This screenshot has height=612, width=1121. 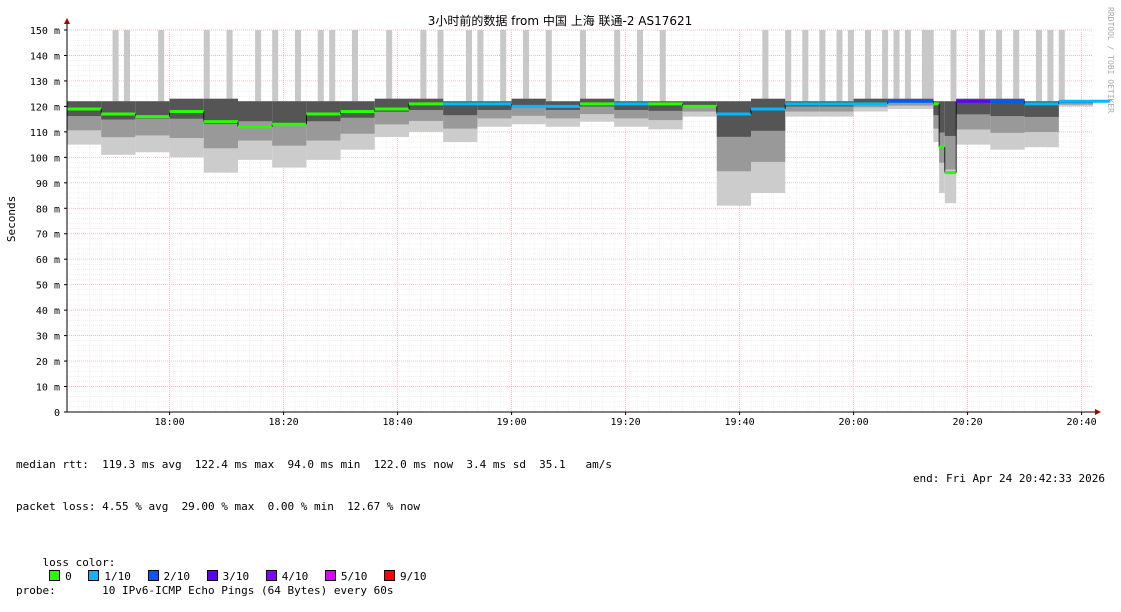 What do you see at coordinates (45, 133) in the screenshot?
I see `y-tick-label: 110 m` at bounding box center [45, 133].